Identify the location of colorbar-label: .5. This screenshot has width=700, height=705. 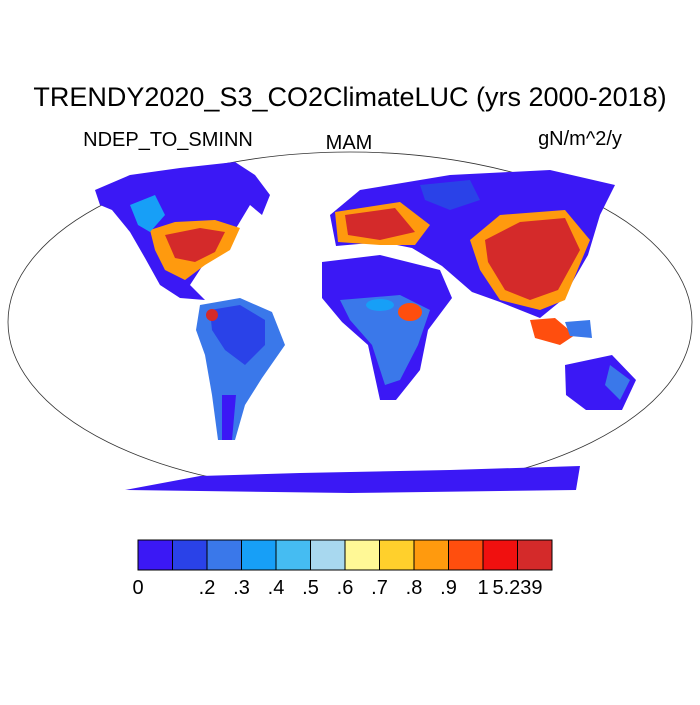
(310, 588).